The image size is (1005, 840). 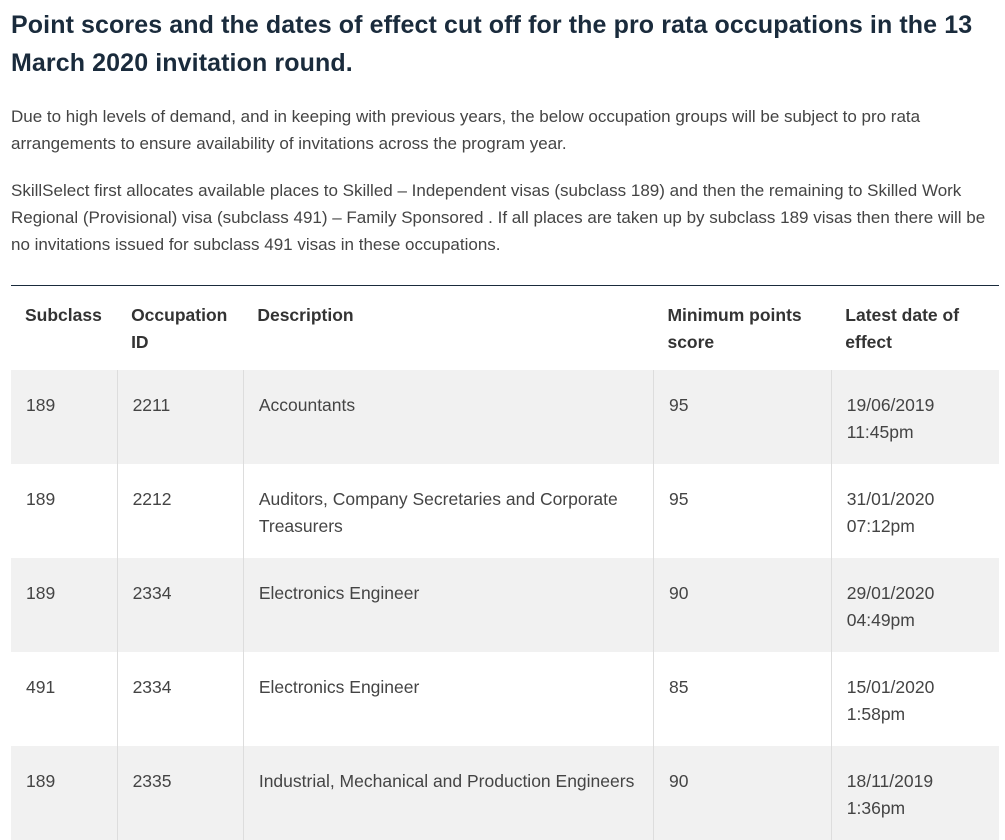 What do you see at coordinates (448, 417) in the screenshot?
I see `cell-description: Accountants` at bounding box center [448, 417].